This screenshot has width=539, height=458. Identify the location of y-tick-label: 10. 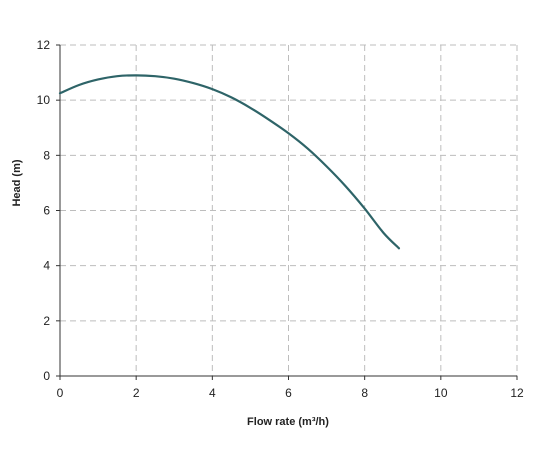
(44, 100).